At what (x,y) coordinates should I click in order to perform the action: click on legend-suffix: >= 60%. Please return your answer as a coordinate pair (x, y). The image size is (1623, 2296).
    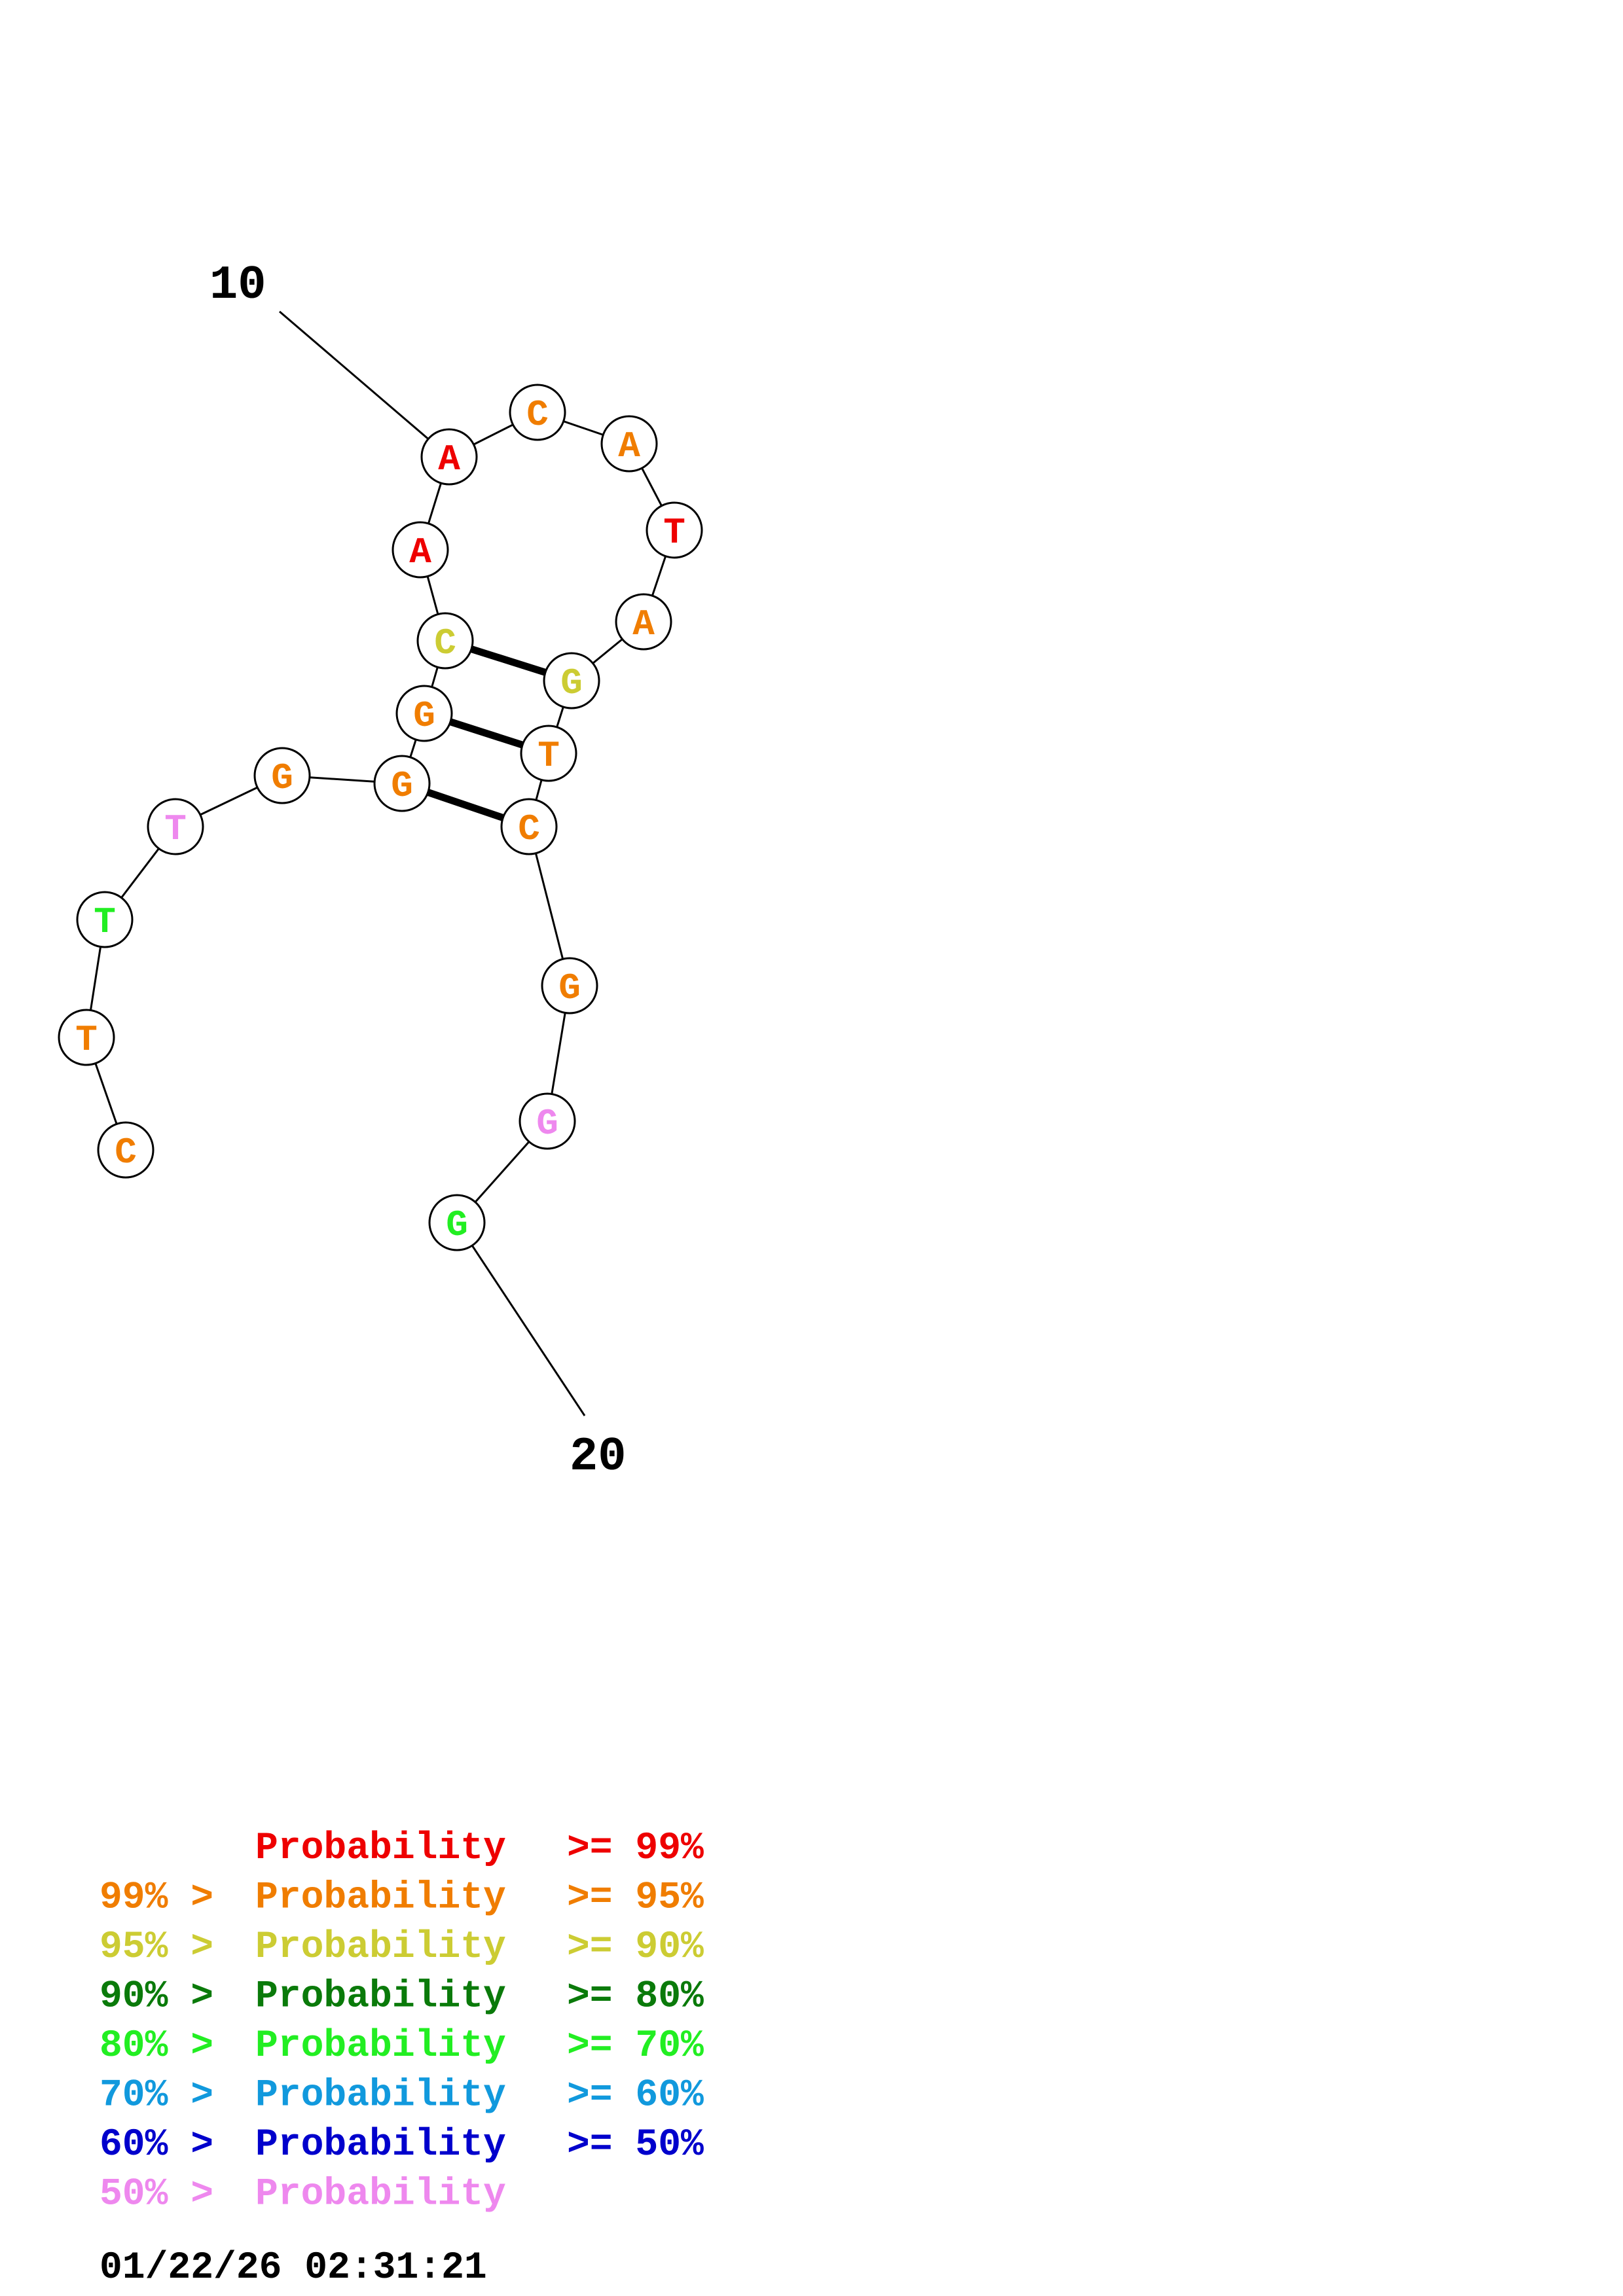
    Looking at the image, I should click on (635, 2096).